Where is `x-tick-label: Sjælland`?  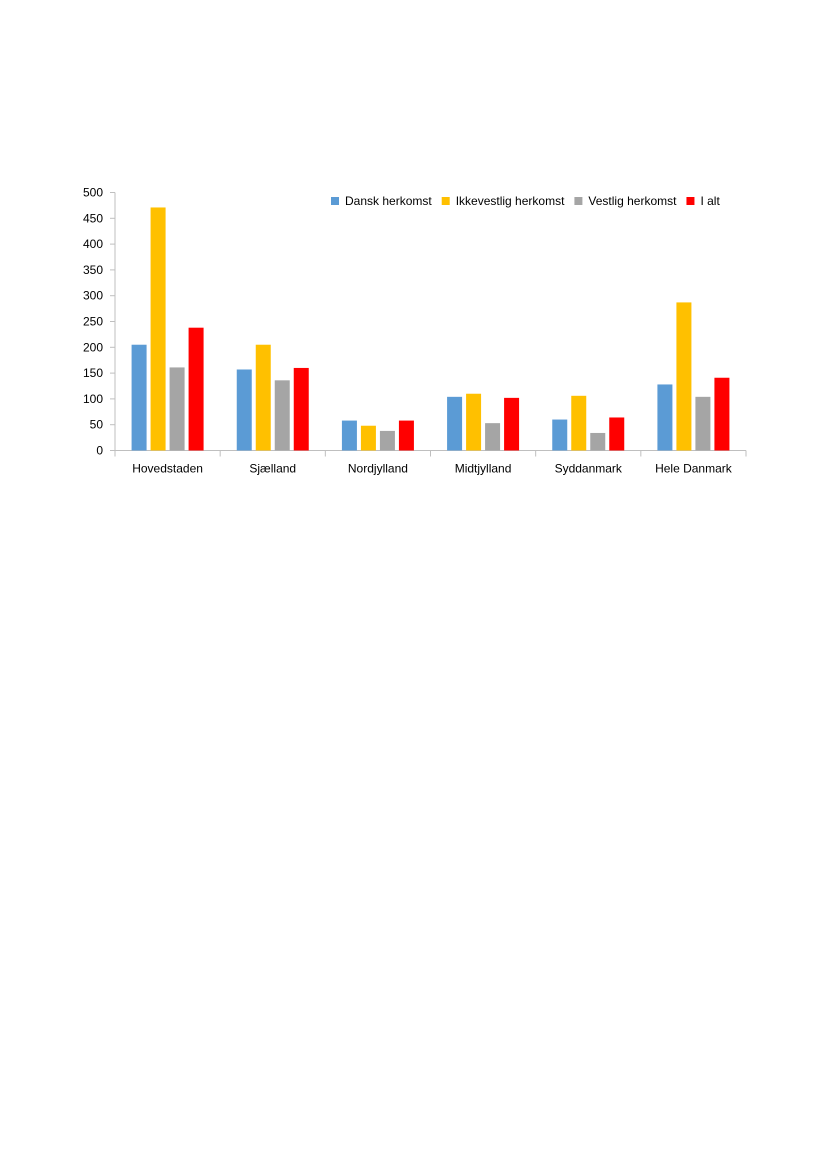
x-tick-label: Sjælland is located at coordinates (272, 469).